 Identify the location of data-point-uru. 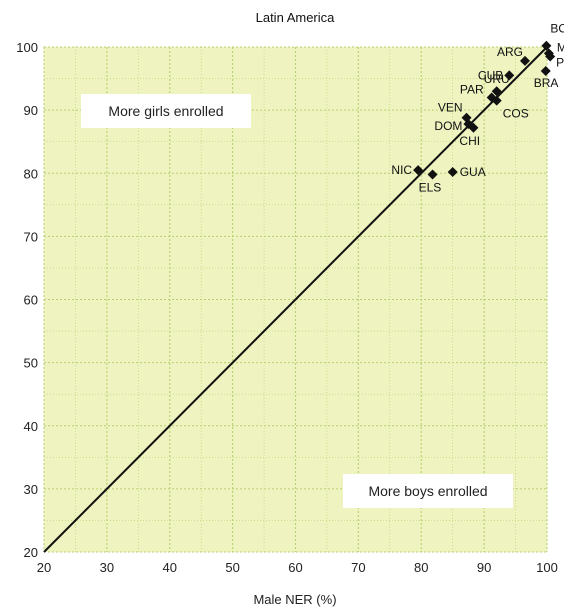
(496, 91).